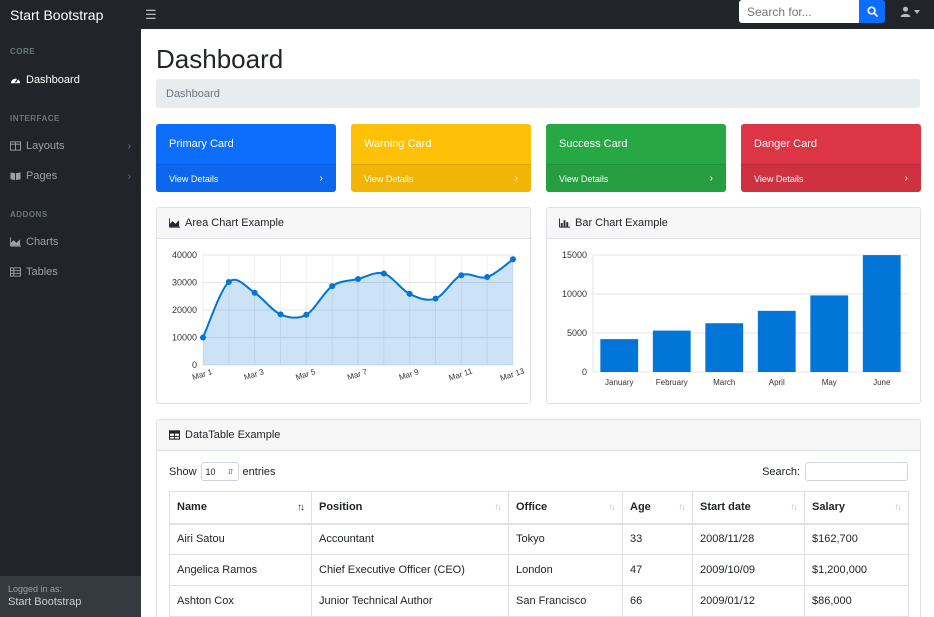 Image resolution: width=934 pixels, height=617 pixels. Describe the element at coordinates (831, 158) in the screenshot. I see `danger-card: Danger Card View Details ›` at that location.